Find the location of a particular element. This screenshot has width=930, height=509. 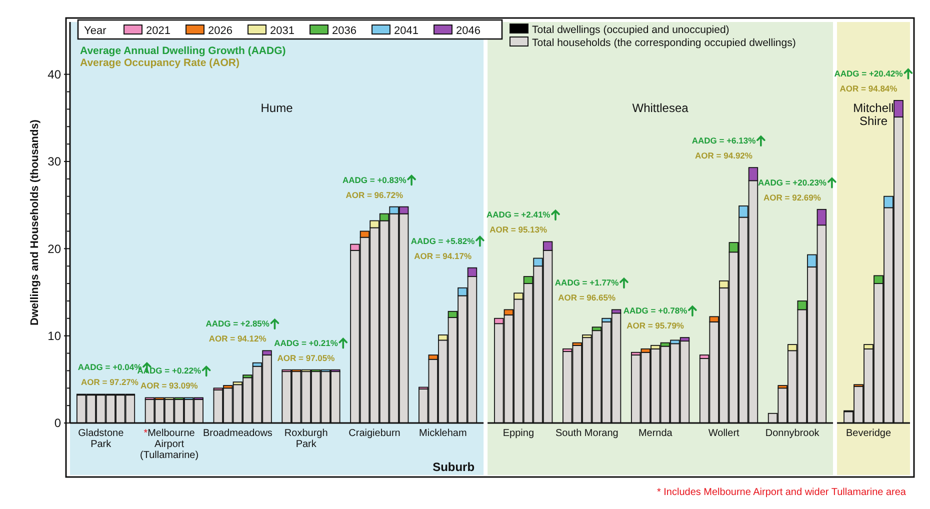

annotation: Average Annual Dwelling Growth (AADG) is located at coordinates (183, 51).